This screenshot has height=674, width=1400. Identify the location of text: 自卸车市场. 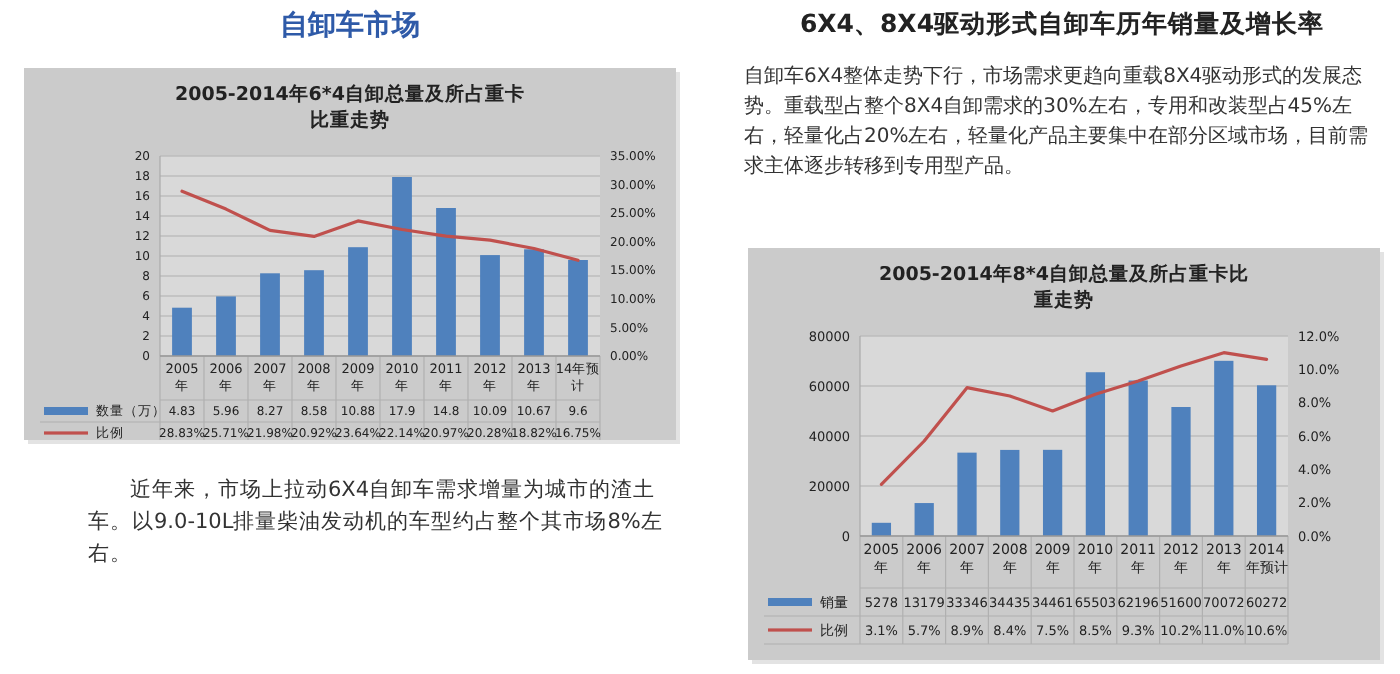
(350, 26).